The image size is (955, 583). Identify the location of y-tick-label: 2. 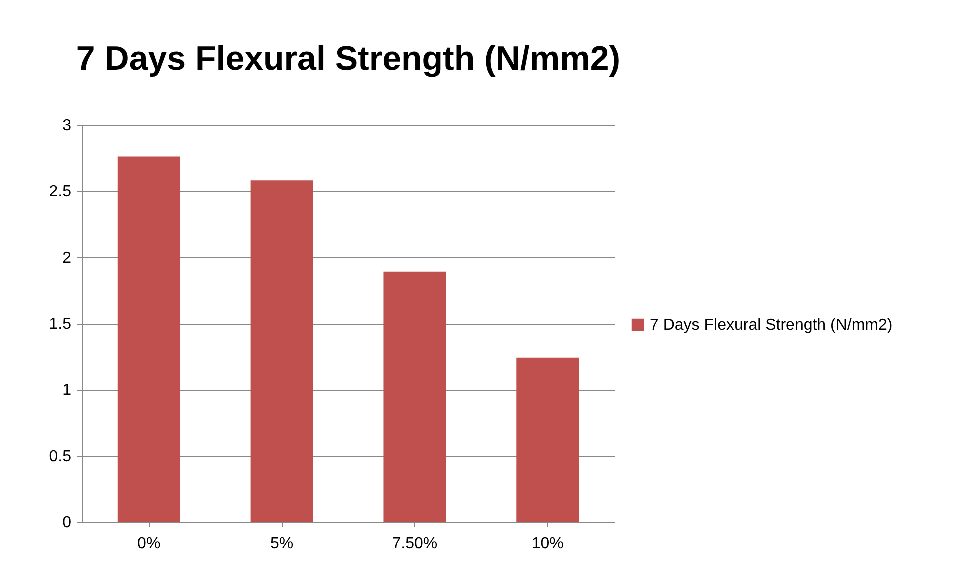
(67, 258).